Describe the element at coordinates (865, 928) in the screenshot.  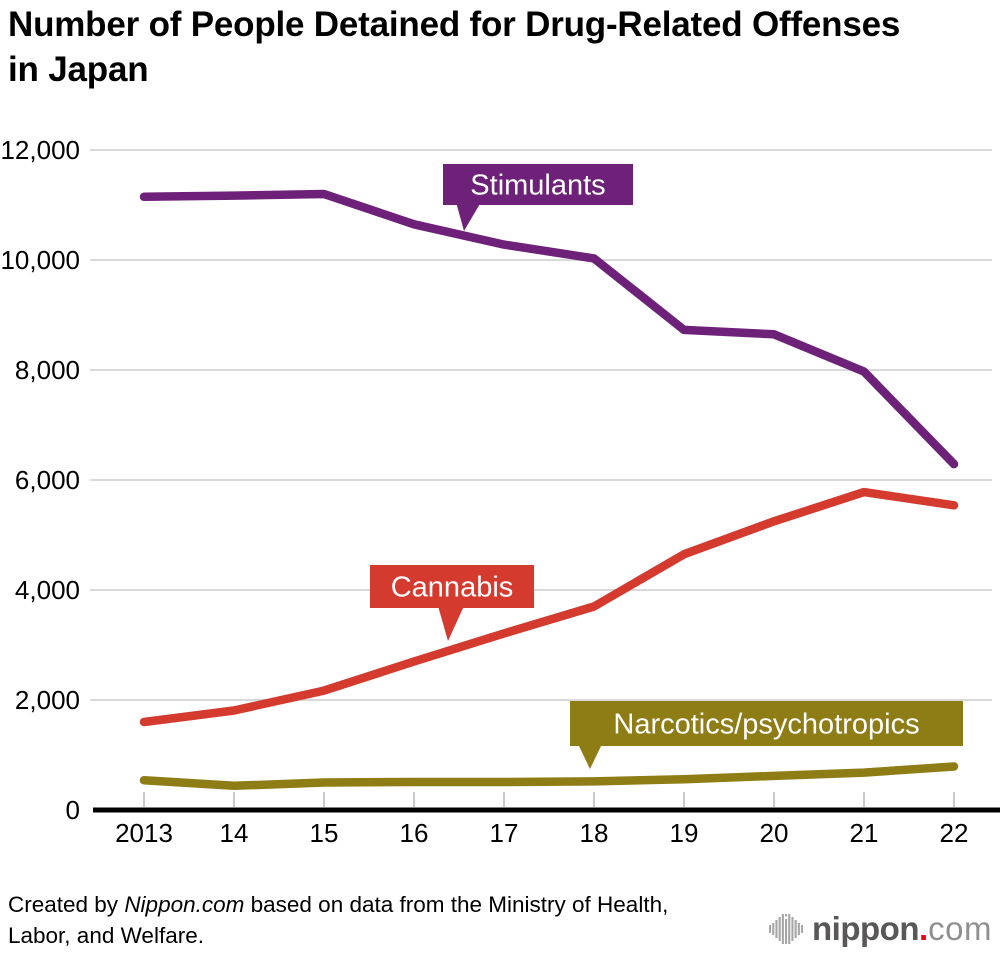
I see `logo-text-nippon: nippon` at that location.